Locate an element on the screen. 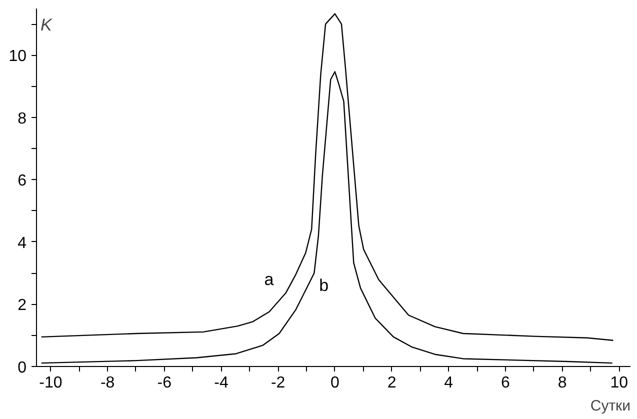  x-tick-label: 8 is located at coordinates (562, 383).